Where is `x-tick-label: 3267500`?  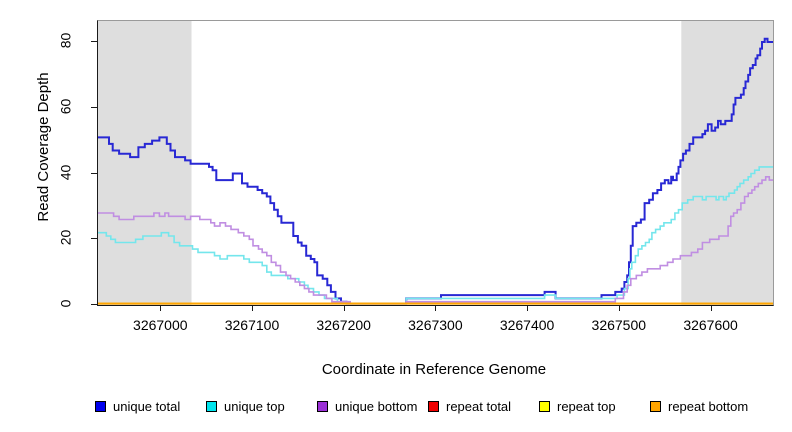
x-tick-label: 3267500 is located at coordinates (619, 325).